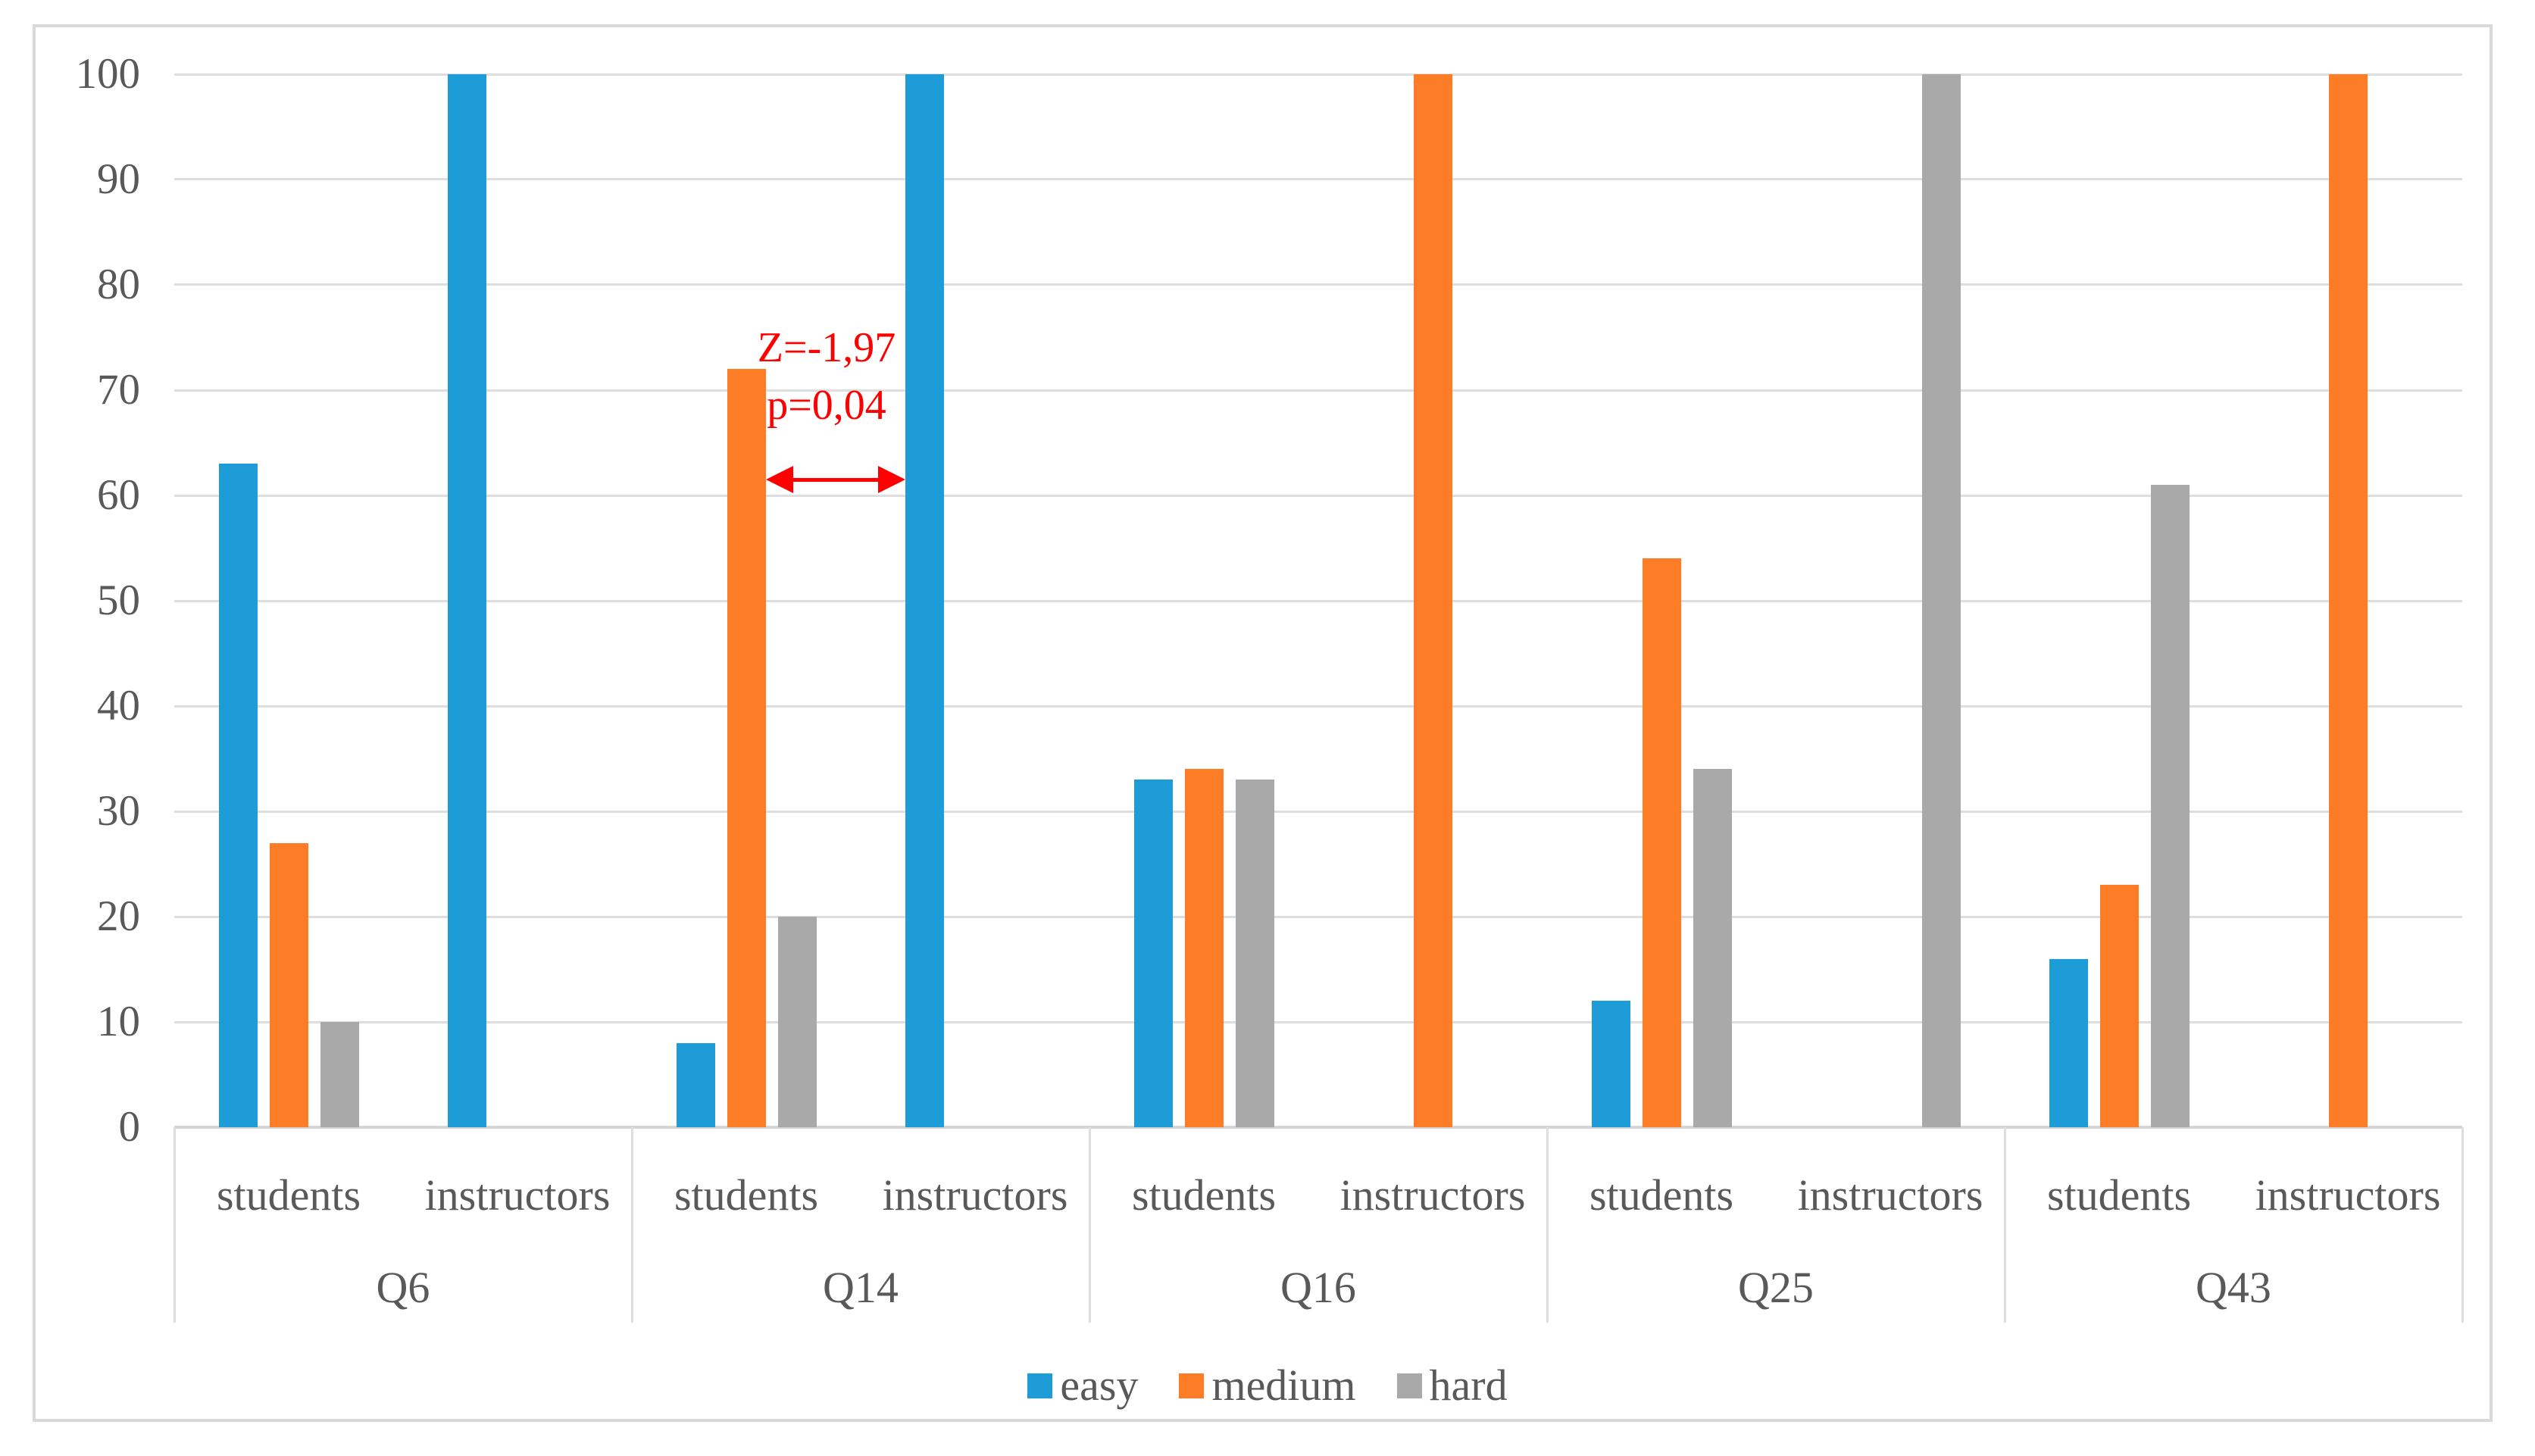 This screenshot has height=1456, width=2535. What do you see at coordinates (696, 1085) in the screenshot?
I see `bar-q14-students-easy` at bounding box center [696, 1085].